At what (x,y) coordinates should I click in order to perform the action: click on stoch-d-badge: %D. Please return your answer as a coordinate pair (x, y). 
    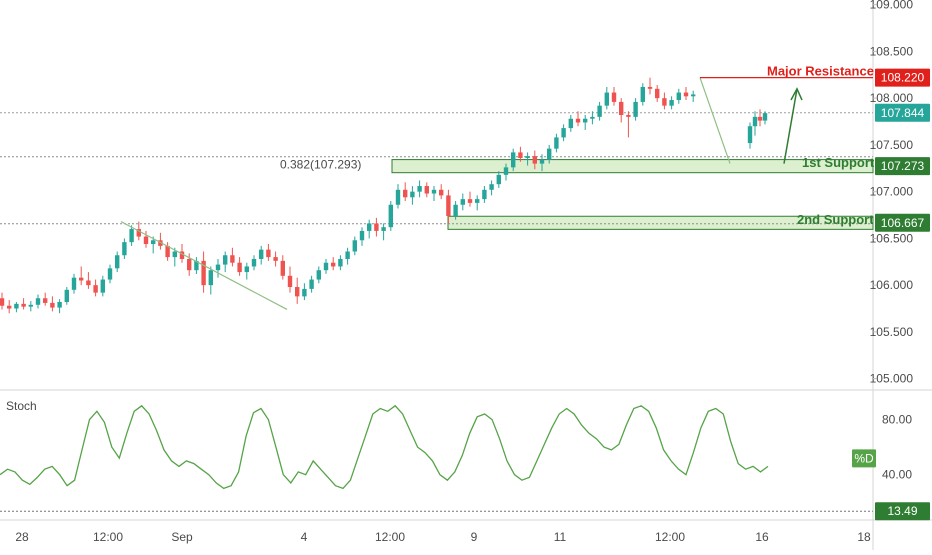
    Looking at the image, I should click on (864, 458).